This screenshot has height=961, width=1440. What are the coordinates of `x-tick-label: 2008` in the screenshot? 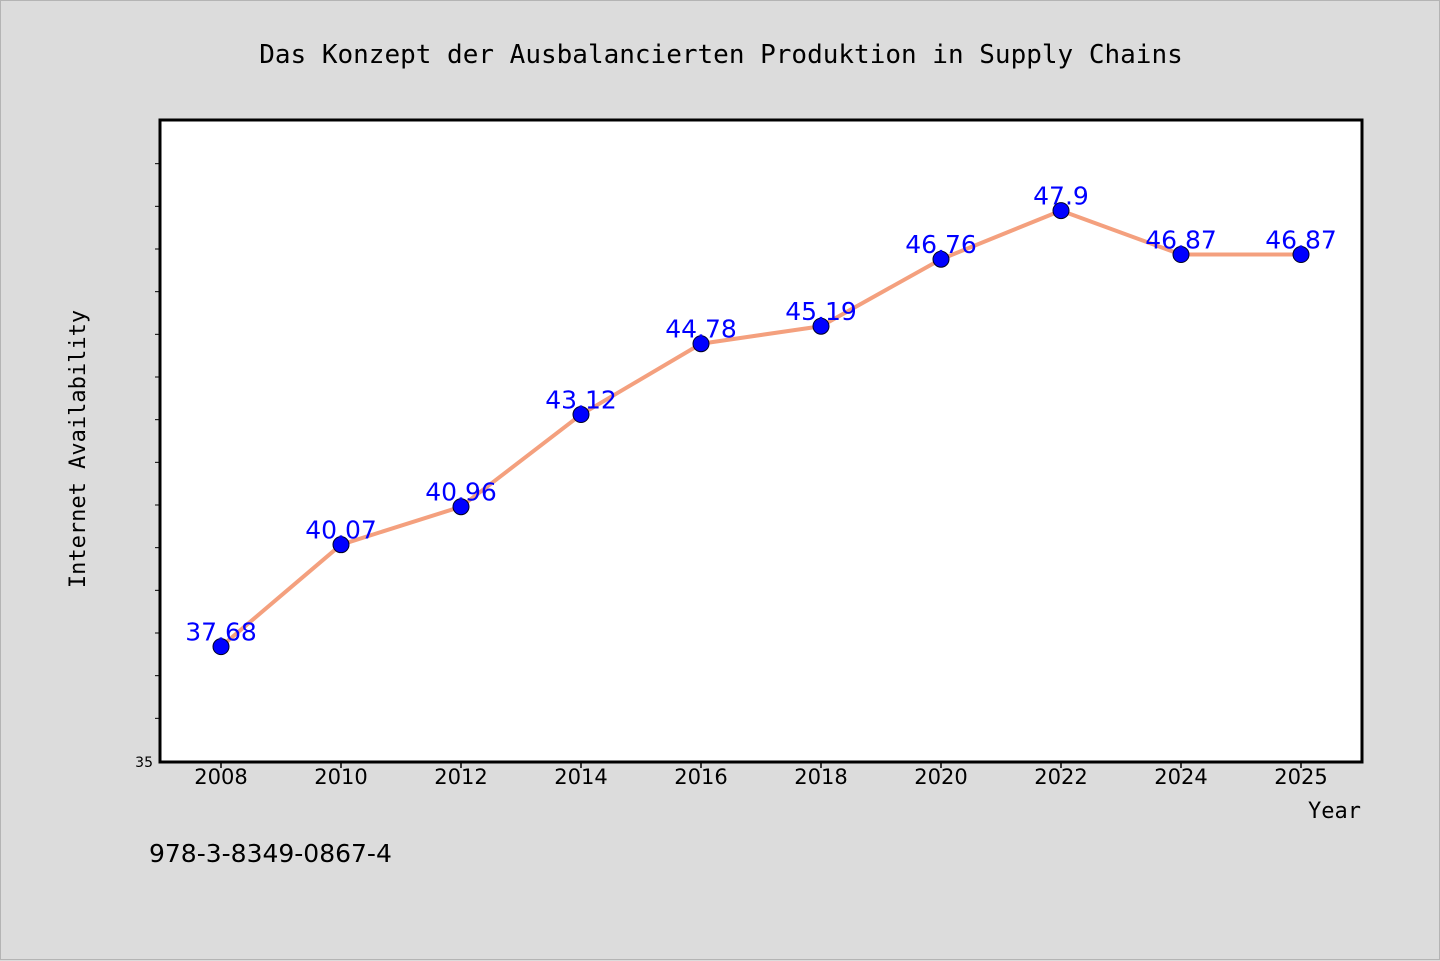 It's located at (220, 777).